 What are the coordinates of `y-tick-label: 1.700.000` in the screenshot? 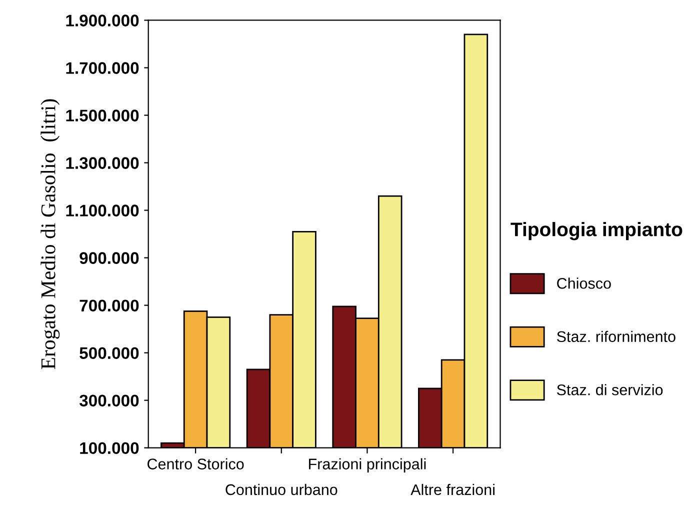 It's located at (102, 68).